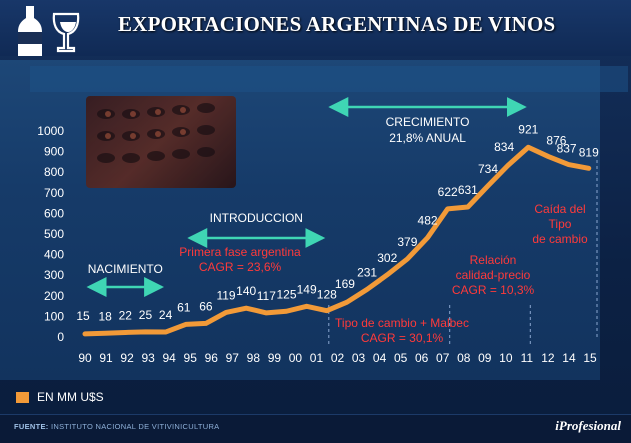 Image resolution: width=631 pixels, height=443 pixels. I want to click on y-tick-label: 700, so click(54, 193).